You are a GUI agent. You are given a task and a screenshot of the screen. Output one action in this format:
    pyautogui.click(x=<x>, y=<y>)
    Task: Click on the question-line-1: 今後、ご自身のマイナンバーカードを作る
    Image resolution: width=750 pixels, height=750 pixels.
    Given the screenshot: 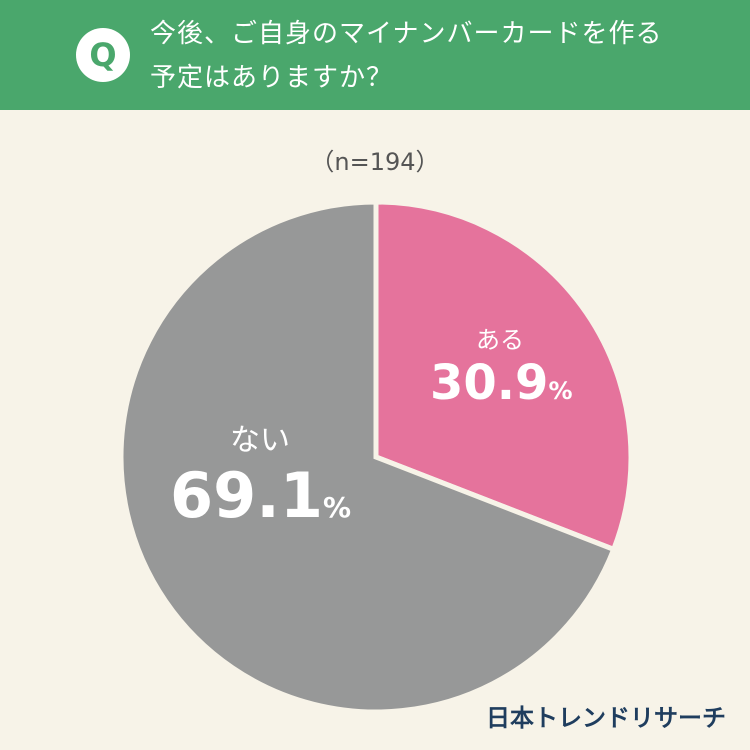 What is the action you would take?
    pyautogui.click(x=406, y=34)
    